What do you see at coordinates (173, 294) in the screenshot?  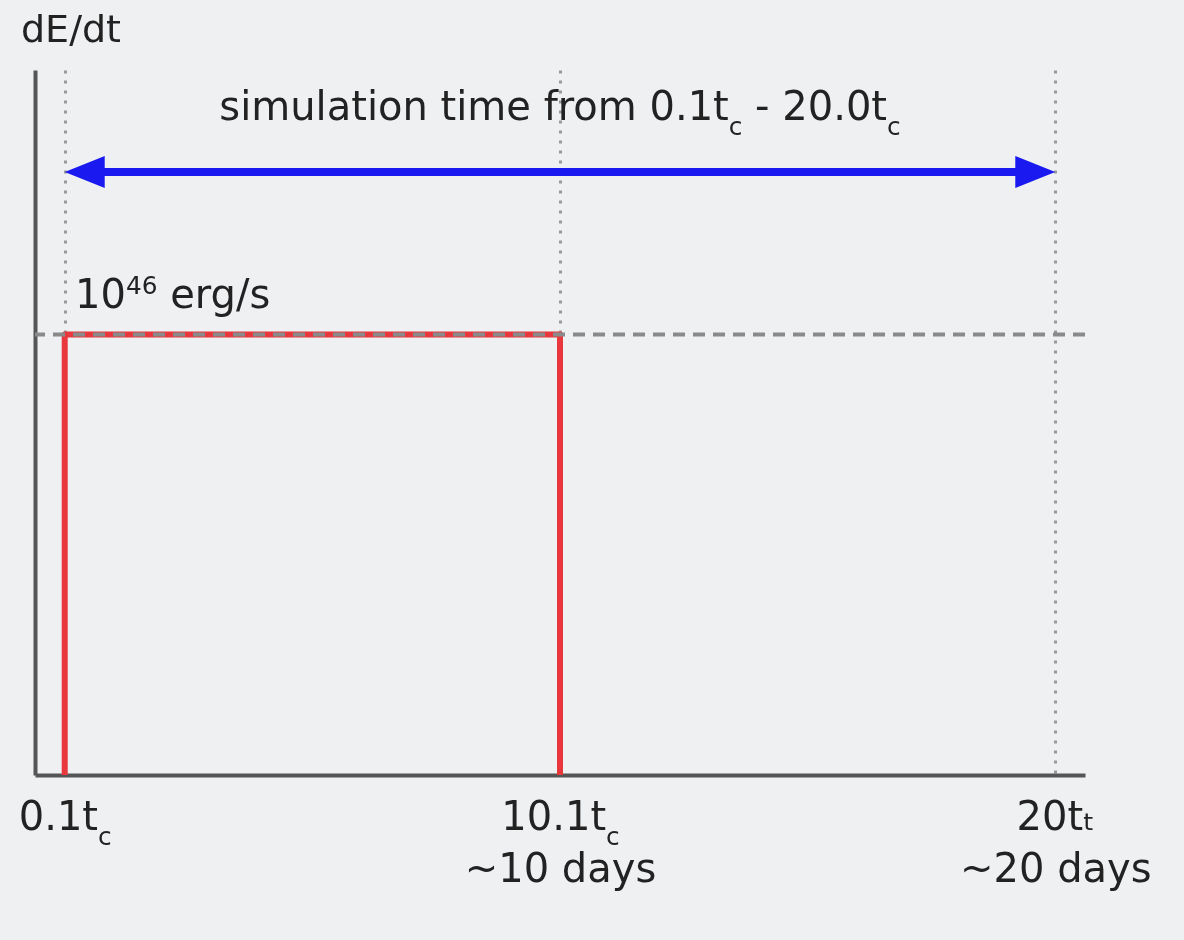 I see `ref-line-label: 10$^{46}$ erg/s` at bounding box center [173, 294].